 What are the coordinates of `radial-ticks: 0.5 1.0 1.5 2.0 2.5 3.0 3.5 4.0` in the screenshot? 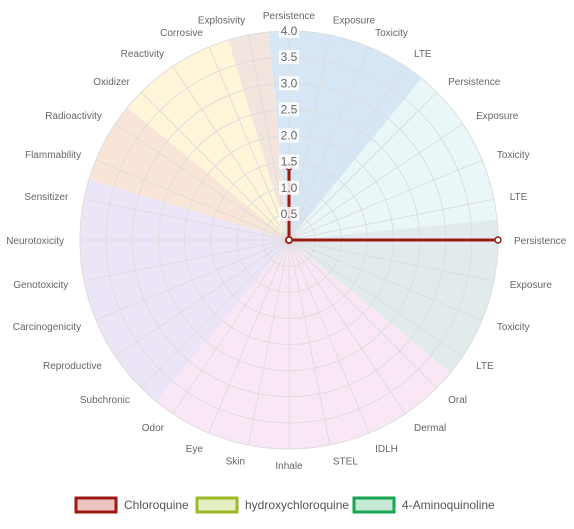 It's located at (289, 122).